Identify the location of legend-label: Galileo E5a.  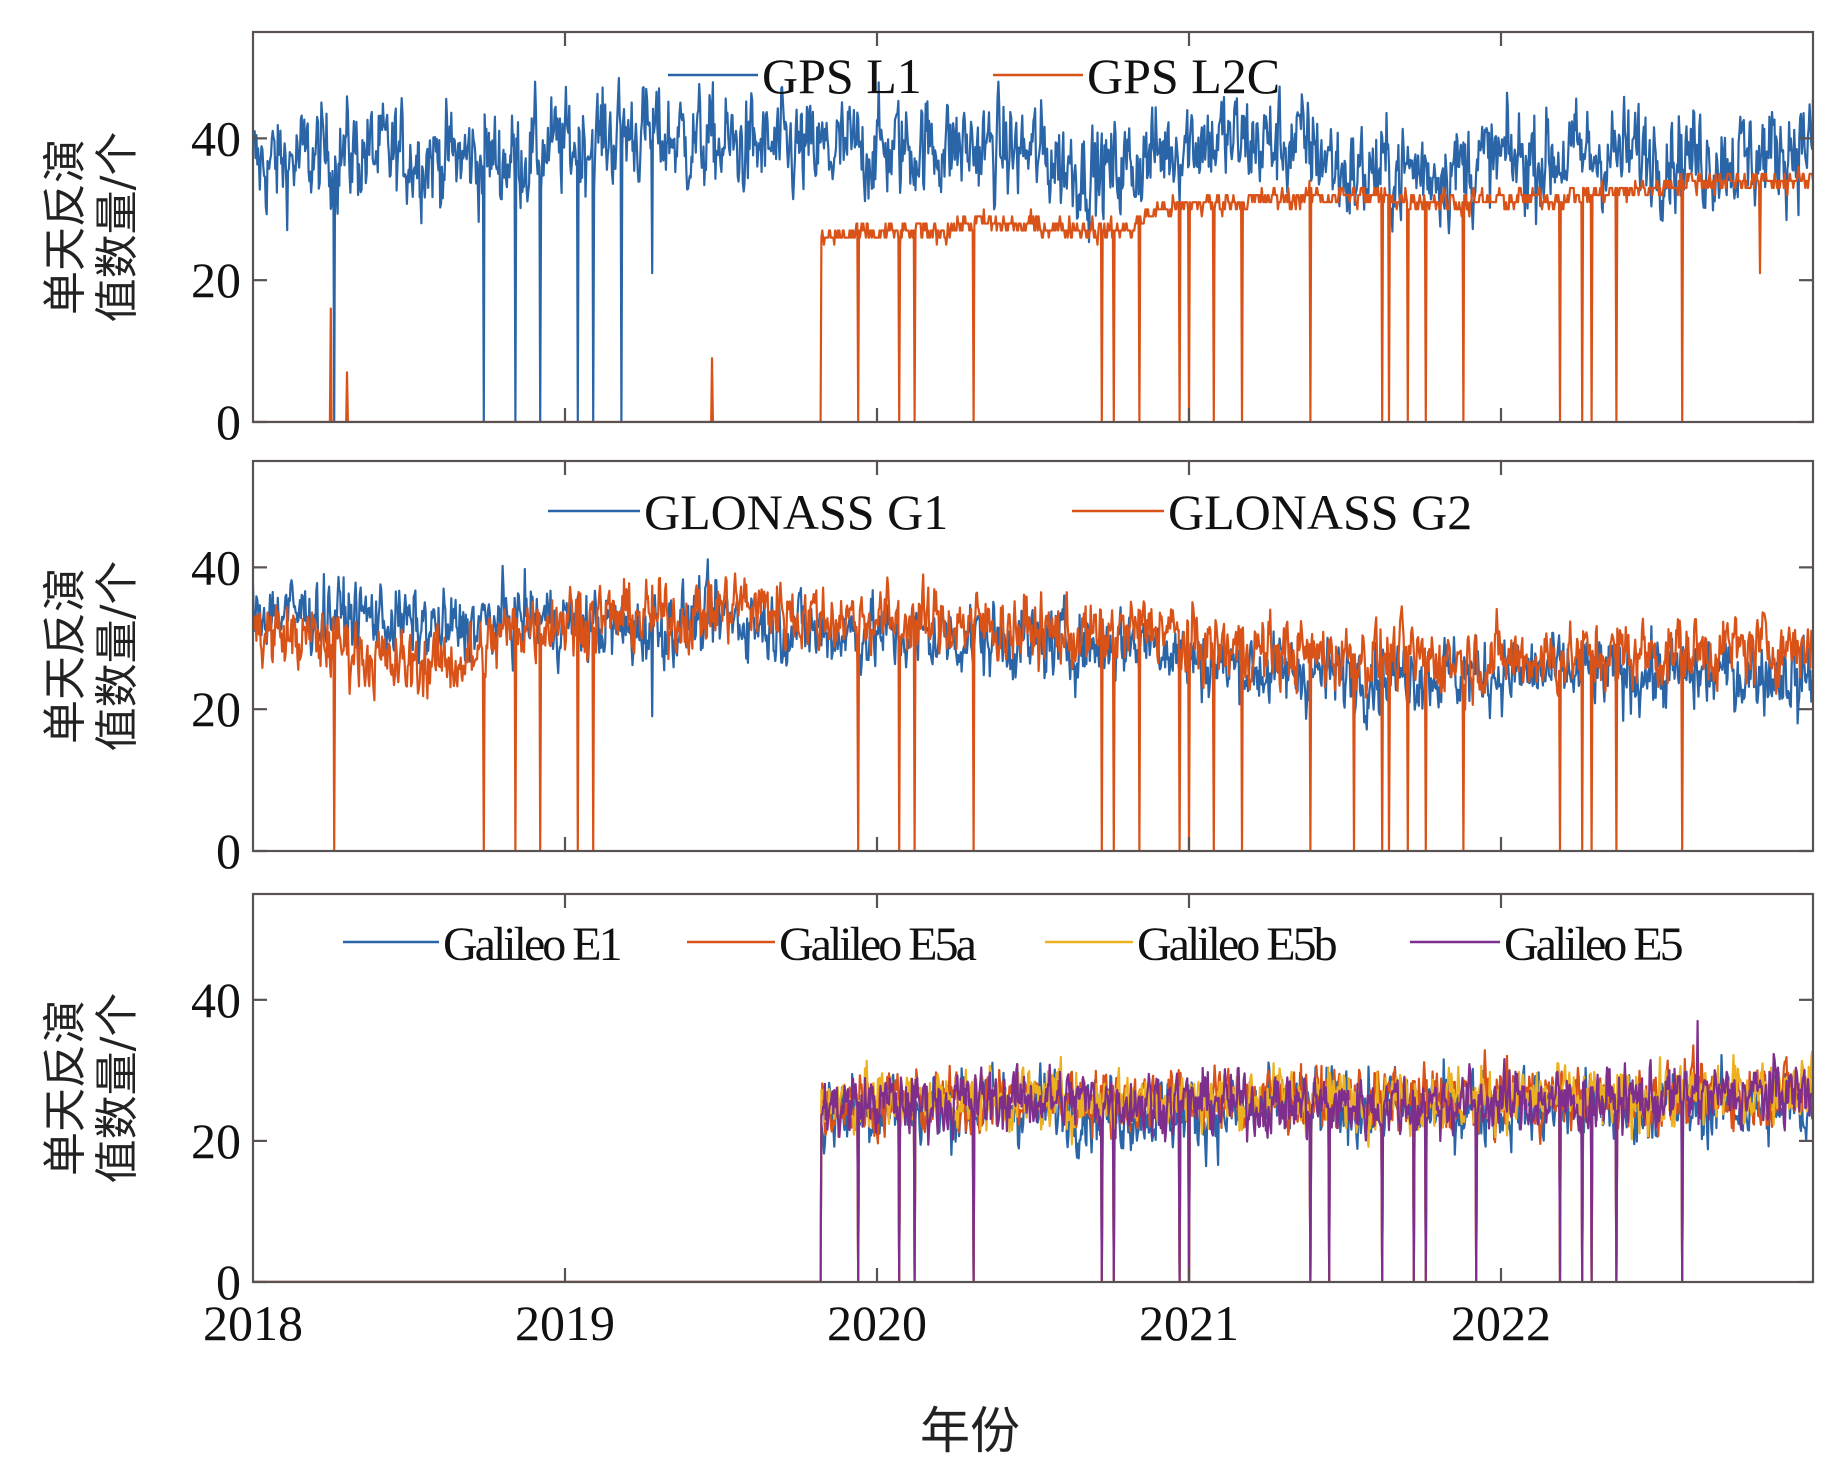
(878, 944).